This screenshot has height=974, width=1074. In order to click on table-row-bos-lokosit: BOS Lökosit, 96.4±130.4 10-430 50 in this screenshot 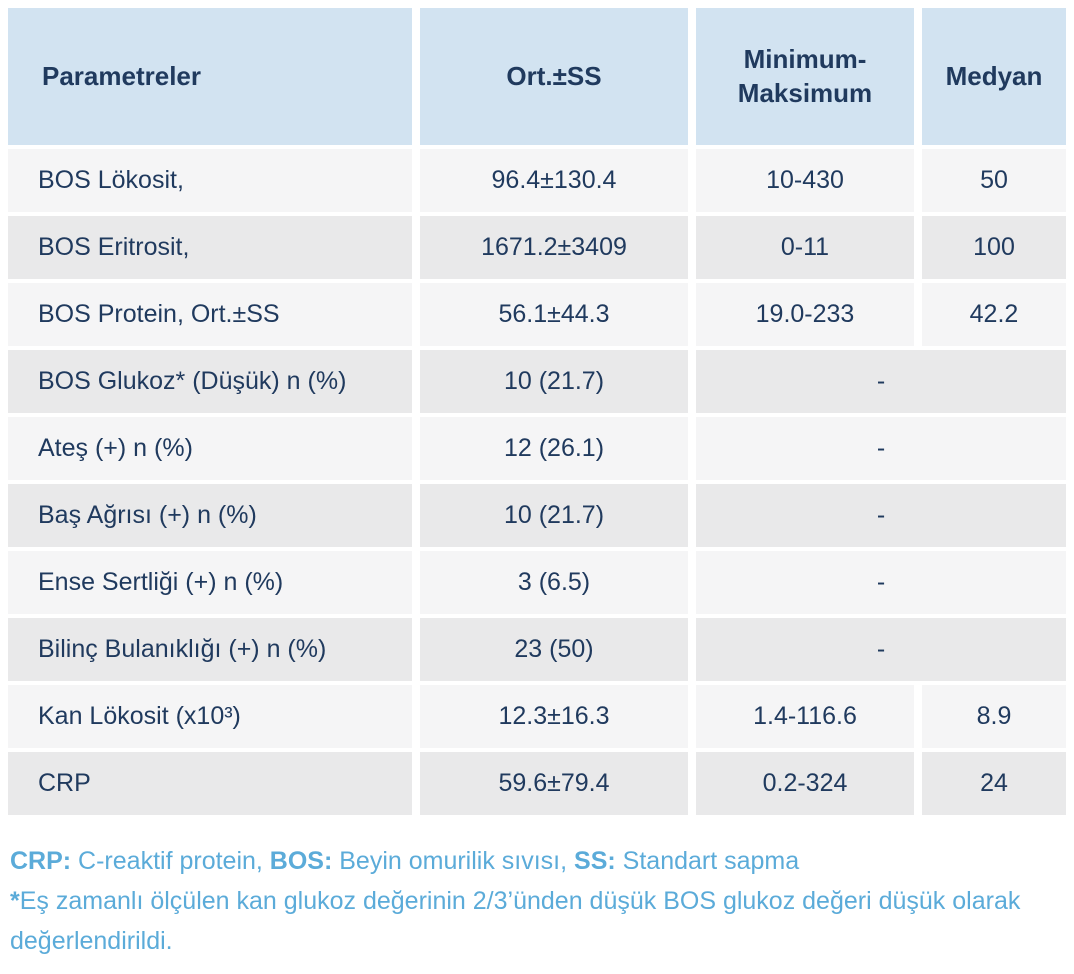, I will do `click(537, 180)`.